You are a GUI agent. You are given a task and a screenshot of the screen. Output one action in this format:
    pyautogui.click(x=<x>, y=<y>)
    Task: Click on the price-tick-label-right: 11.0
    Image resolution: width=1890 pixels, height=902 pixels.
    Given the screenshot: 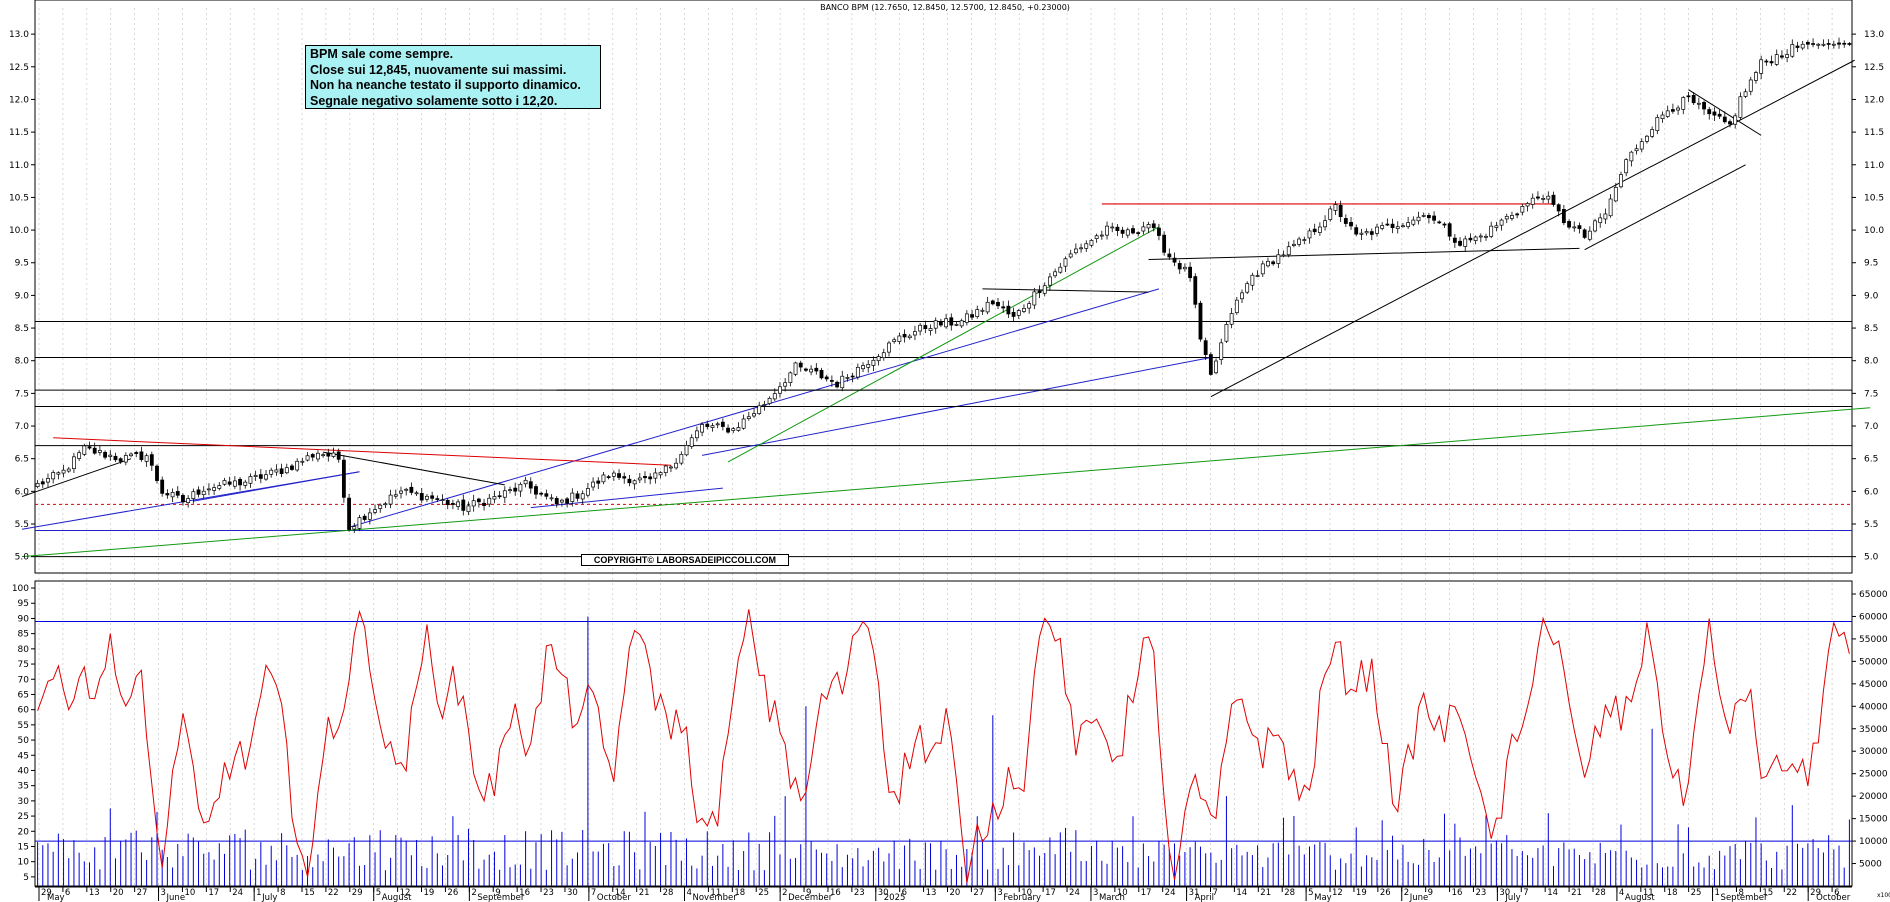 What is the action you would take?
    pyautogui.click(x=1874, y=166)
    